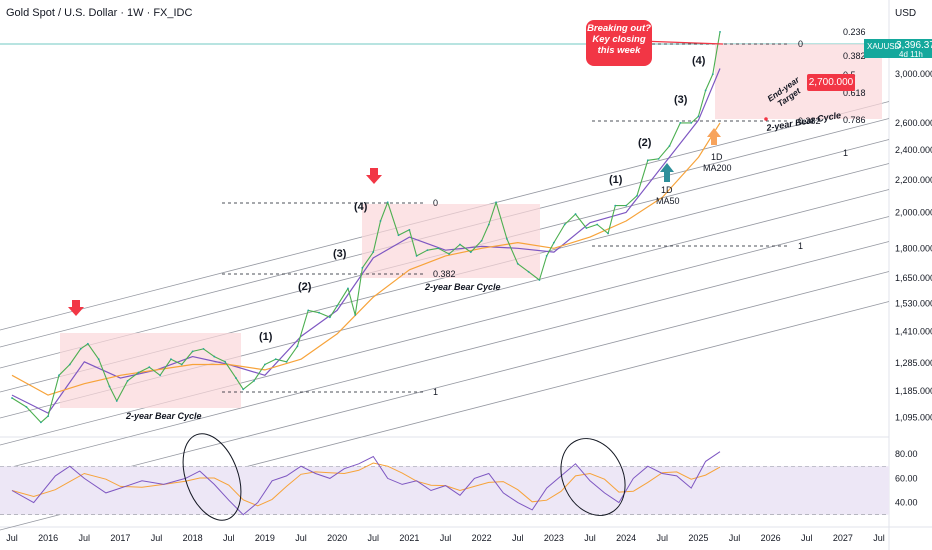  I want to click on fib-extension-label: 0.786, so click(854, 120).